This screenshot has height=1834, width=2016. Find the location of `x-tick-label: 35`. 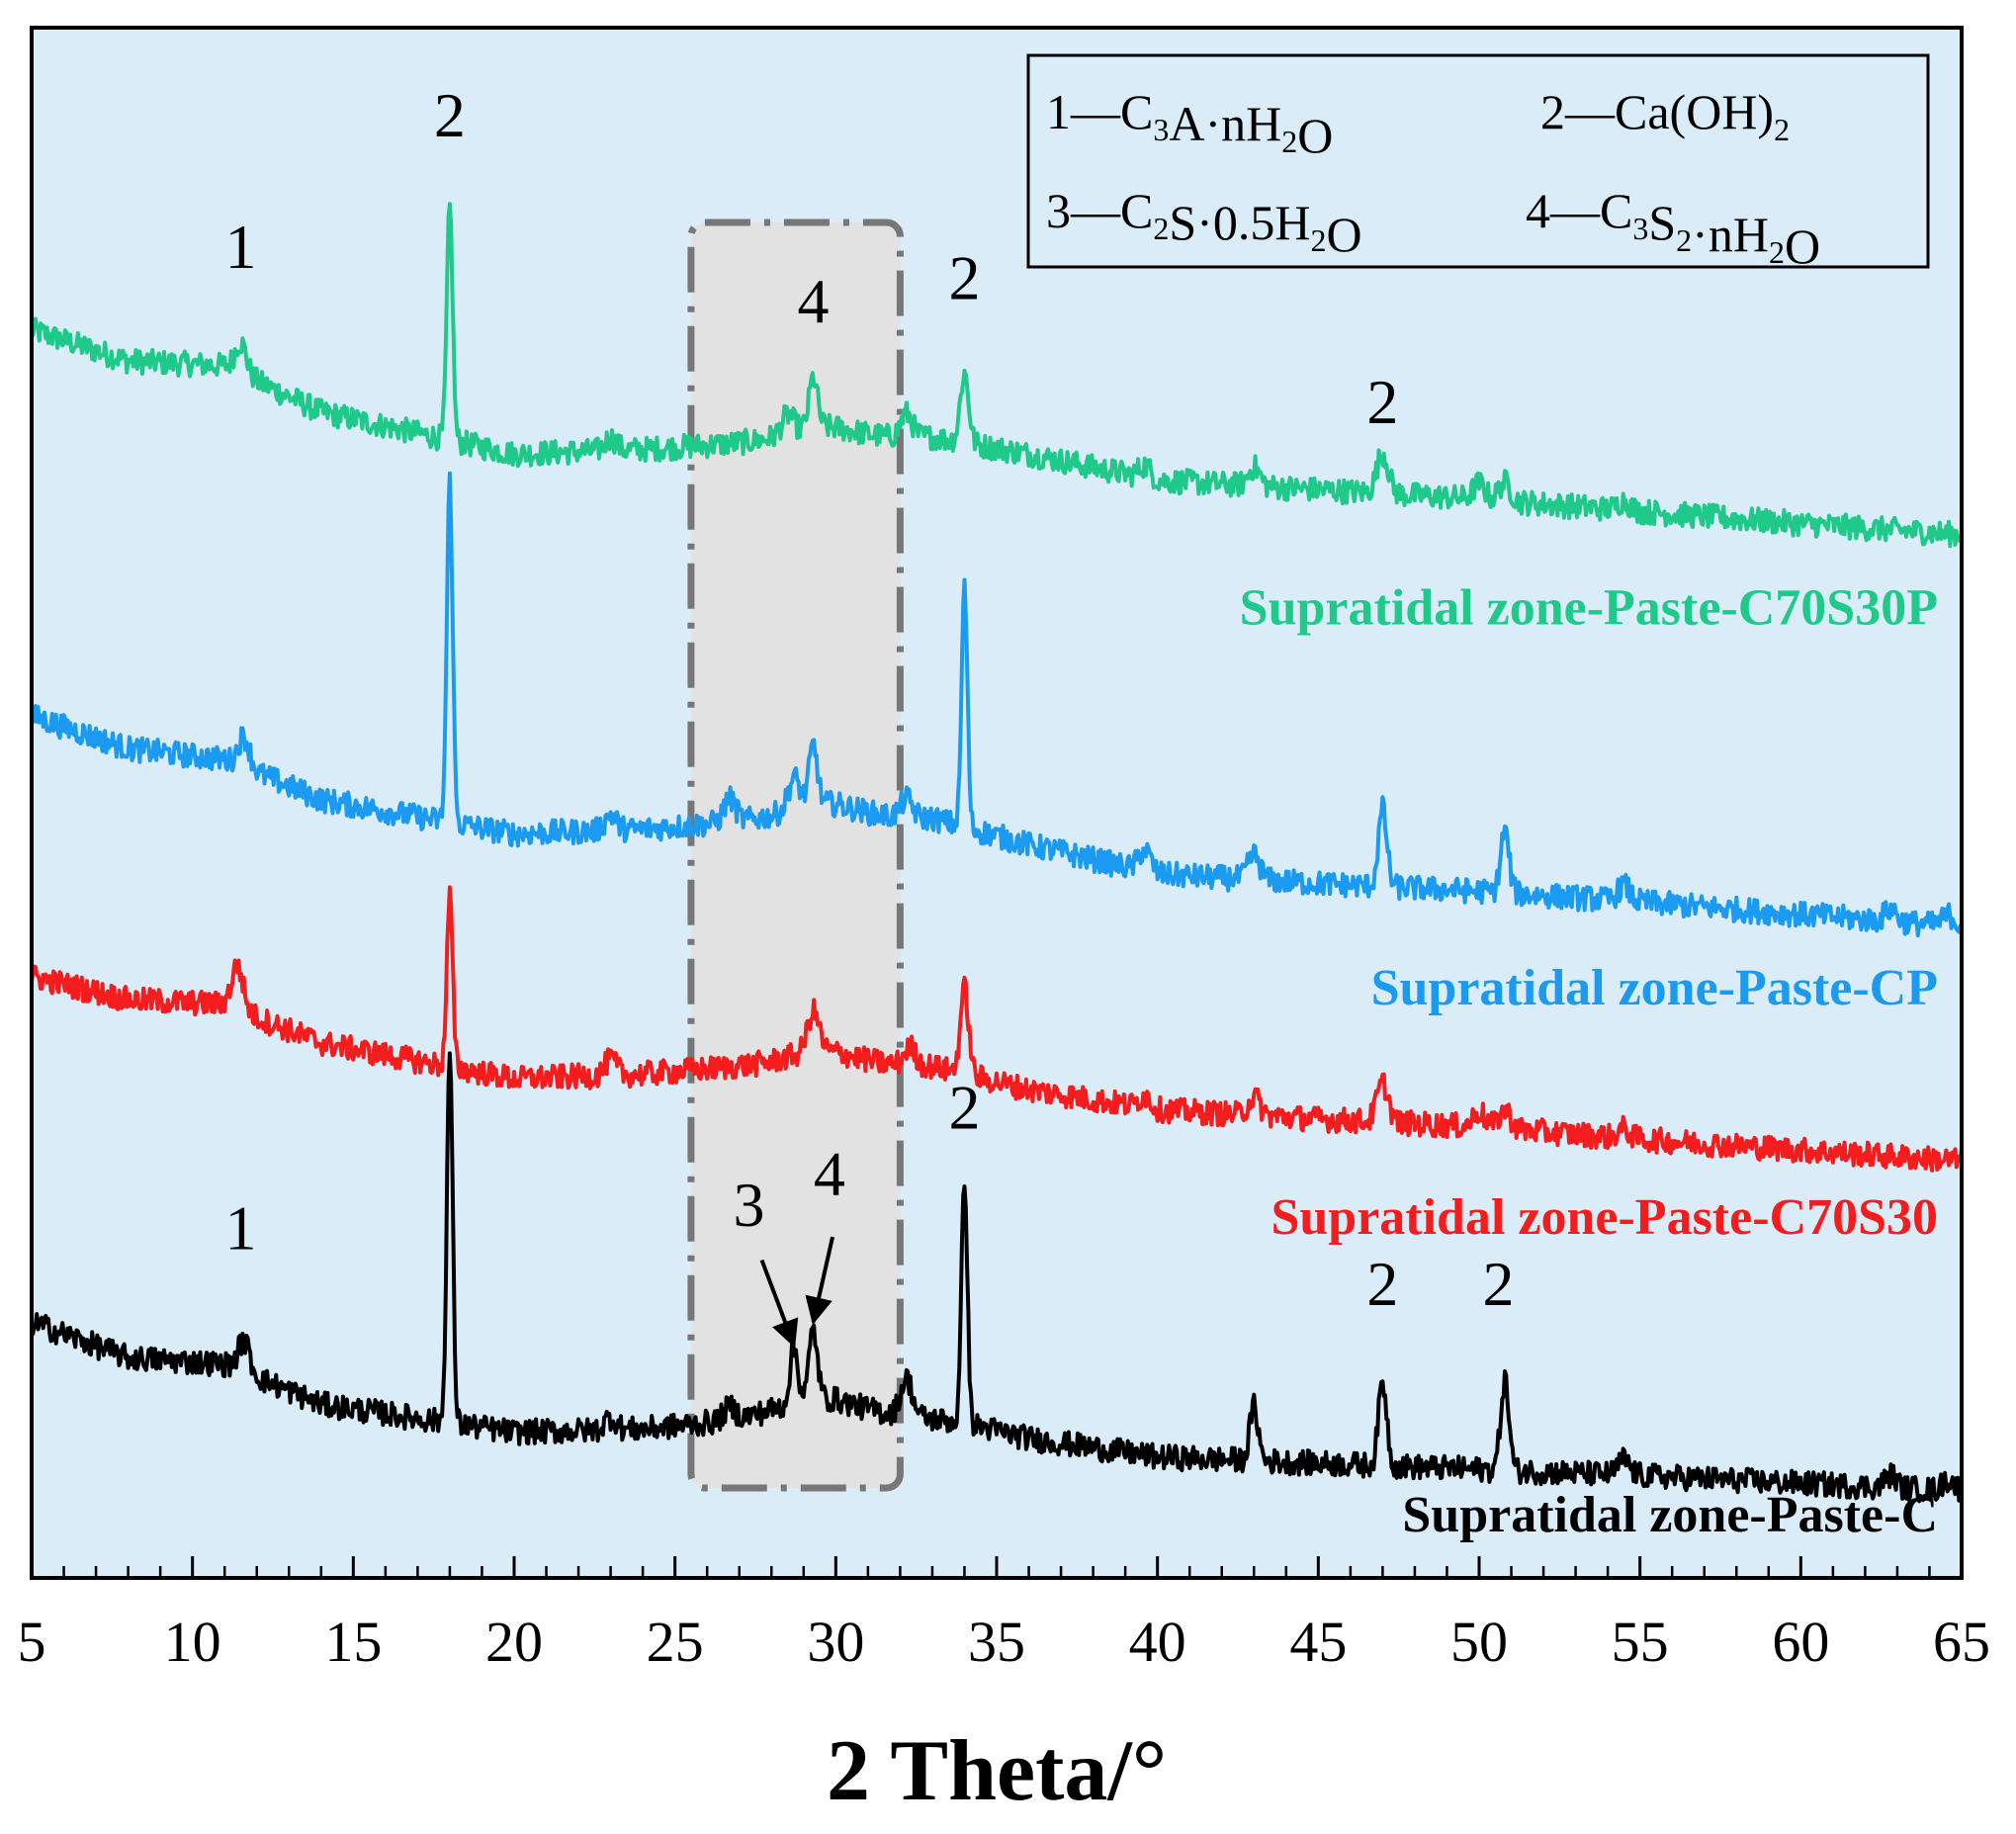

x-tick-label: 35 is located at coordinates (997, 1642).